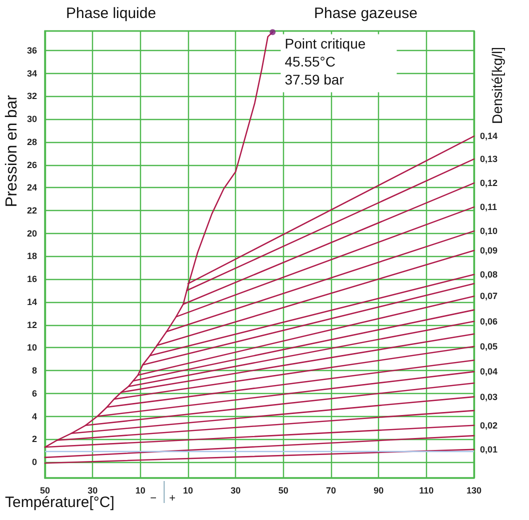 The height and width of the screenshot is (520, 529). Describe the element at coordinates (489, 371) in the screenshot. I see `series-label: 0,04` at that location.